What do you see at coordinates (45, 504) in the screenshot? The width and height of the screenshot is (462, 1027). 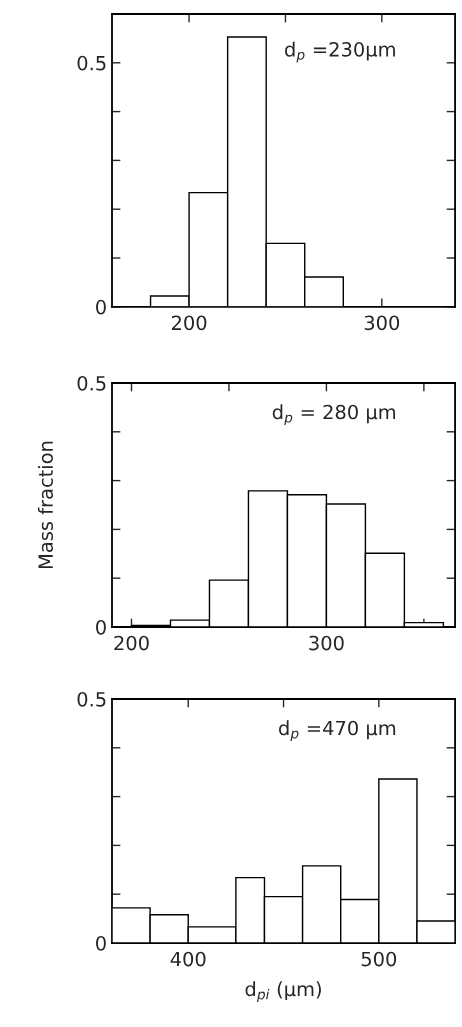 I see `y-axis-title: Mass fraction` at bounding box center [45, 504].